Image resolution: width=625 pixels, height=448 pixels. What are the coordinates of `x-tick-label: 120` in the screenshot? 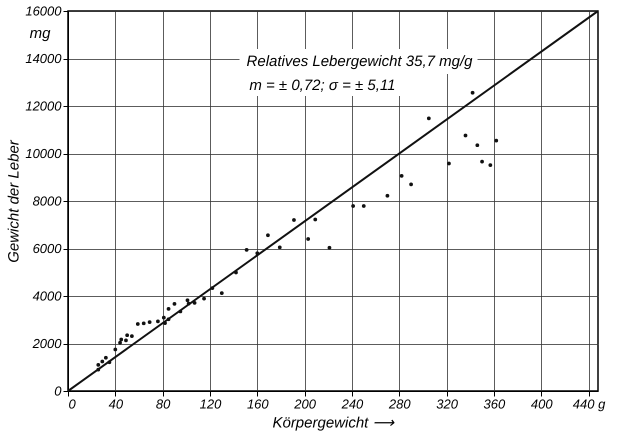 It's located at (211, 404).